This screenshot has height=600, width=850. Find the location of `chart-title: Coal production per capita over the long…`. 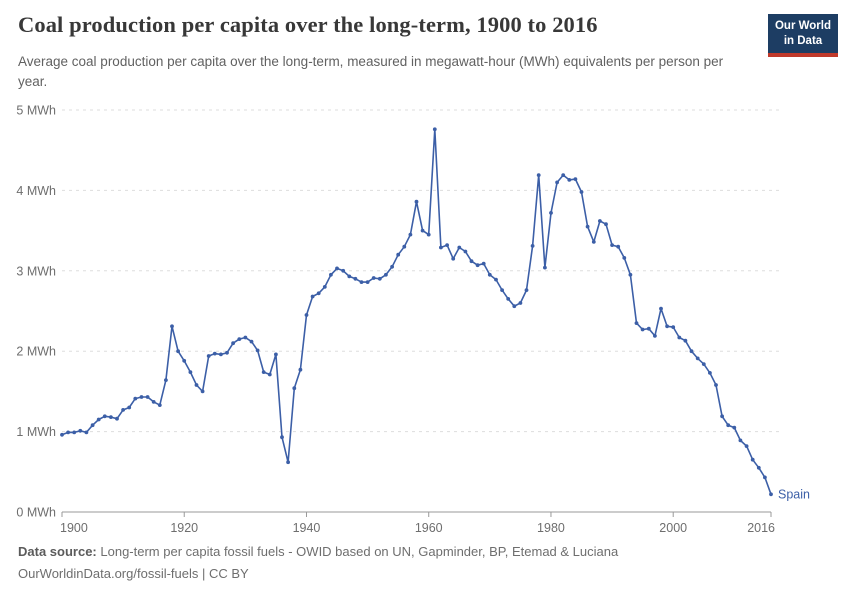

chart-title: Coal production per capita over the long… is located at coordinates (308, 24).